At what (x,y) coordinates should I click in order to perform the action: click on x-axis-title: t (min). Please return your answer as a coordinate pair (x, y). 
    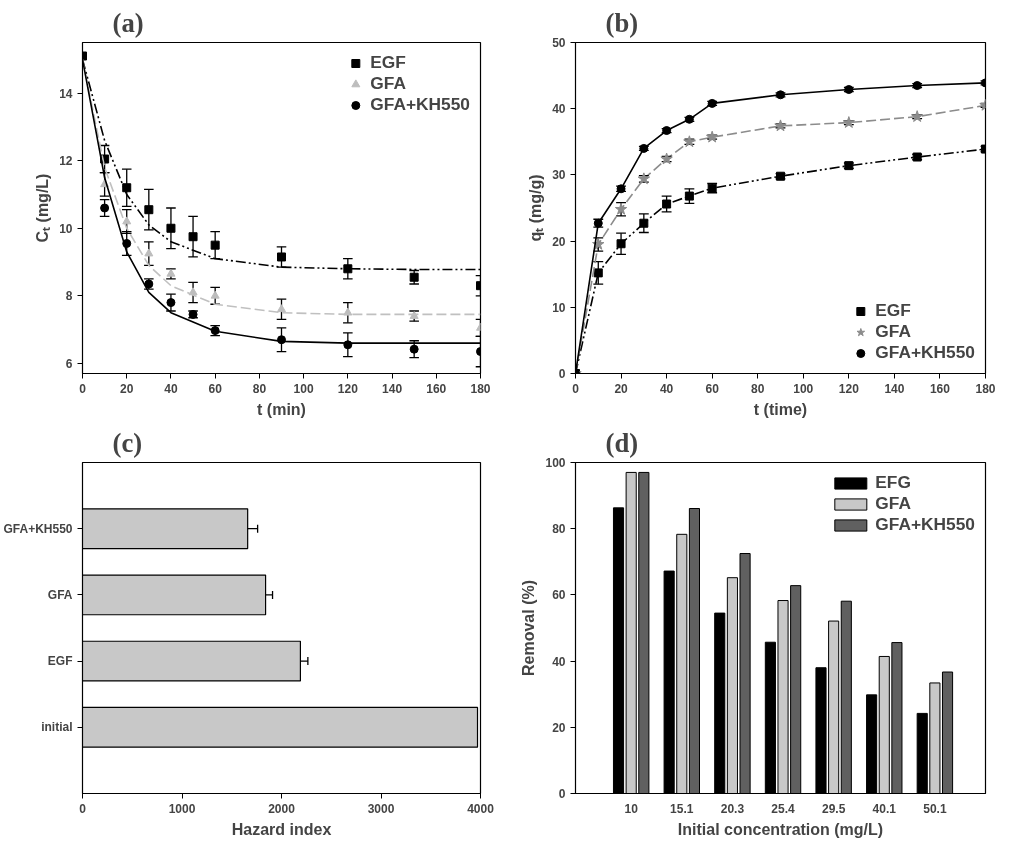
    Looking at the image, I should click on (281, 409).